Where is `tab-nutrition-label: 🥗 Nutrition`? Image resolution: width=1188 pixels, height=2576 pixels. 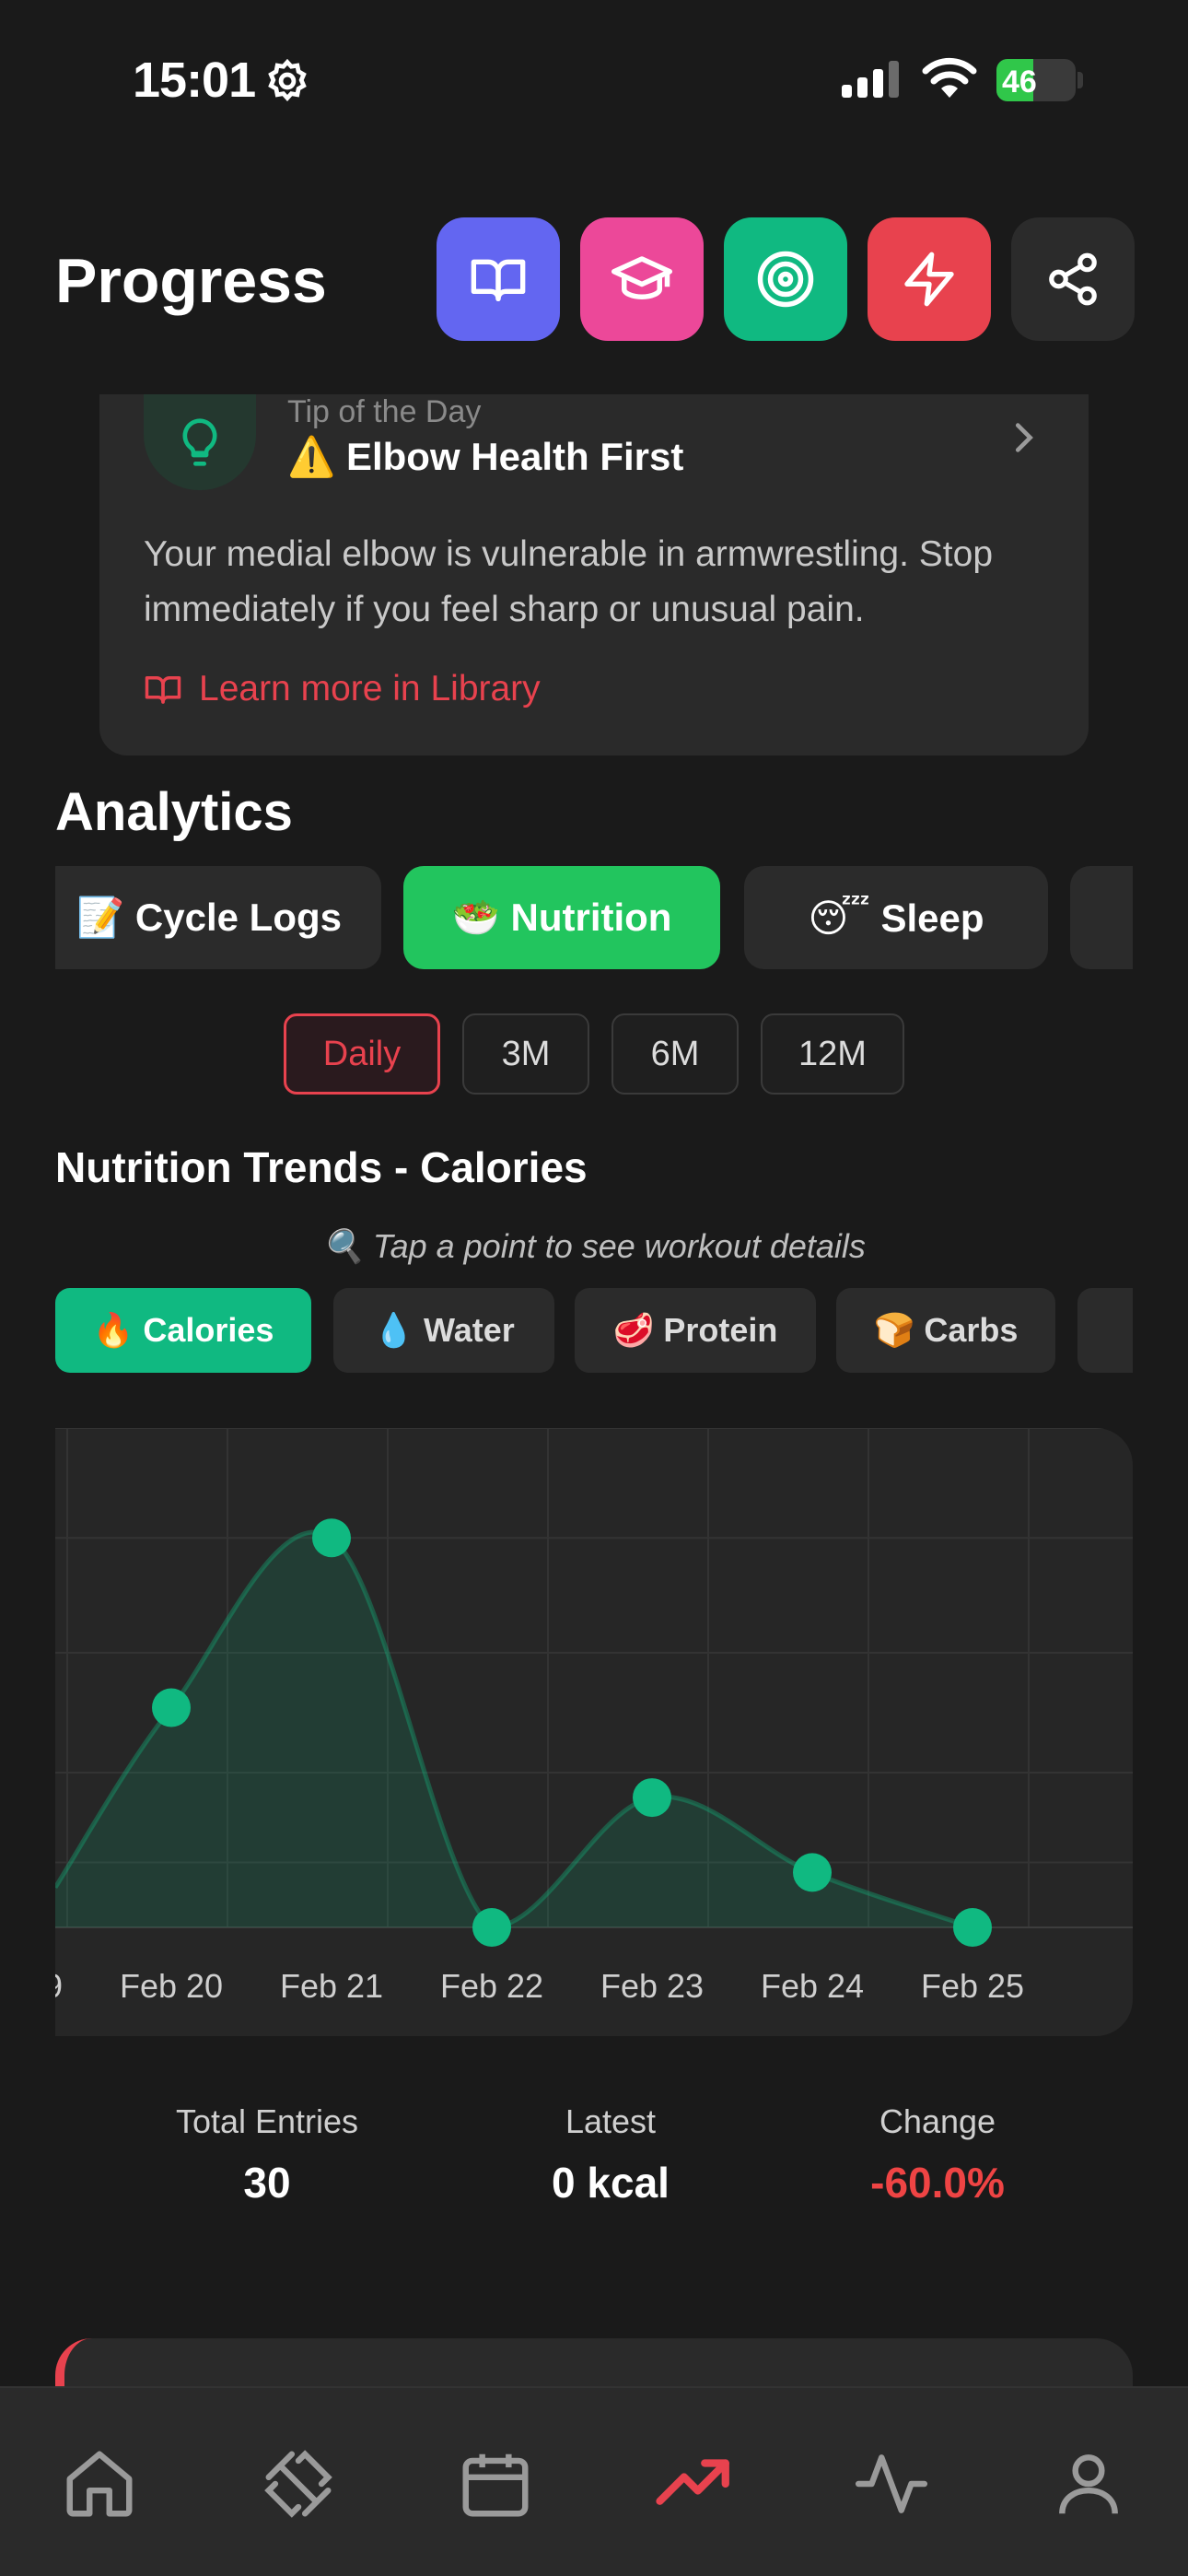
tab-nutrition-label: 🥗 Nutrition is located at coordinates (561, 917).